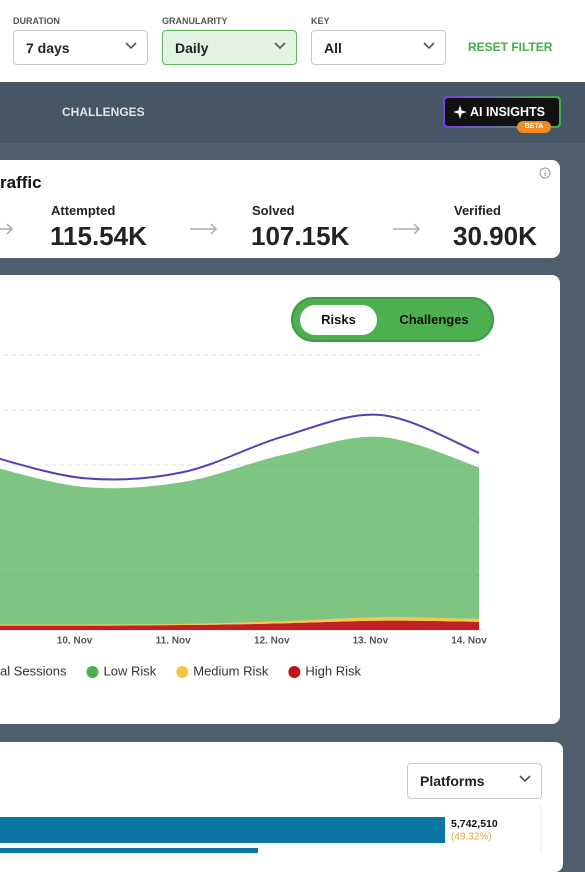 Image resolution: width=585 pixels, height=872 pixels. Describe the element at coordinates (33, 670) in the screenshot. I see `legend-label: al Sessions` at that location.